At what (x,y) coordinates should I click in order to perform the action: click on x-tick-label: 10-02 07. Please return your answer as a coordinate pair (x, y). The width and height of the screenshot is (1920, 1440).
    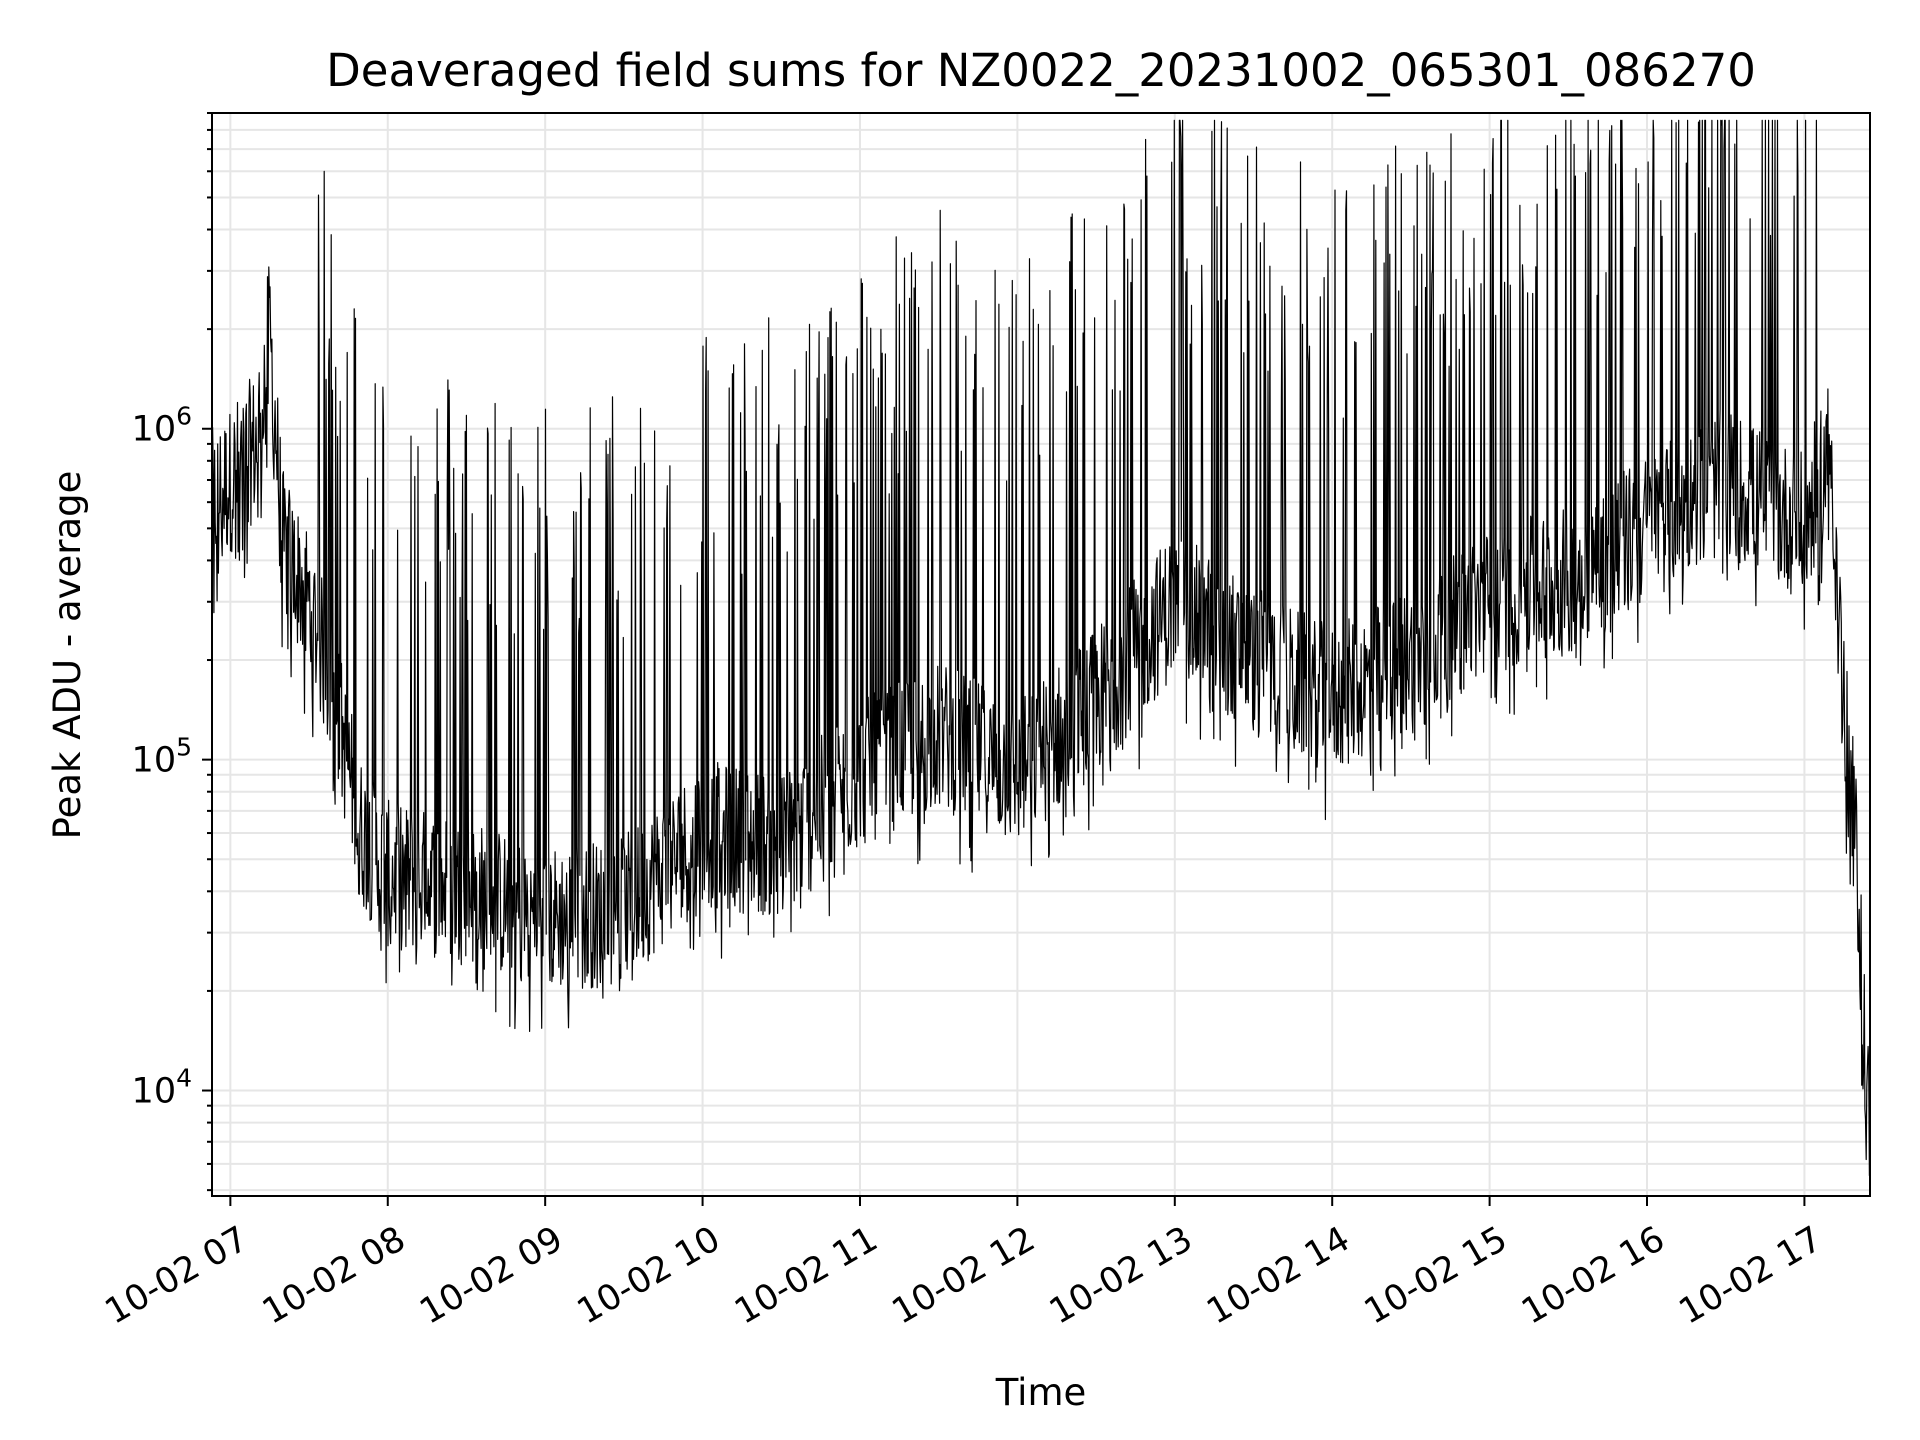
    Looking at the image, I should click on (177, 1275).